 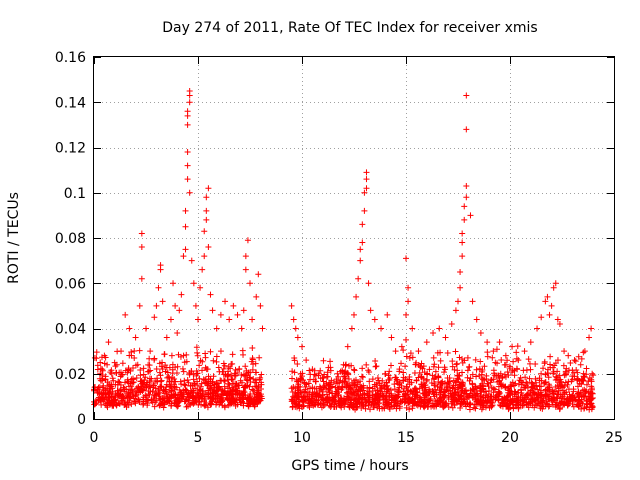 I want to click on x-tick-label: 15, so click(x=406, y=438).